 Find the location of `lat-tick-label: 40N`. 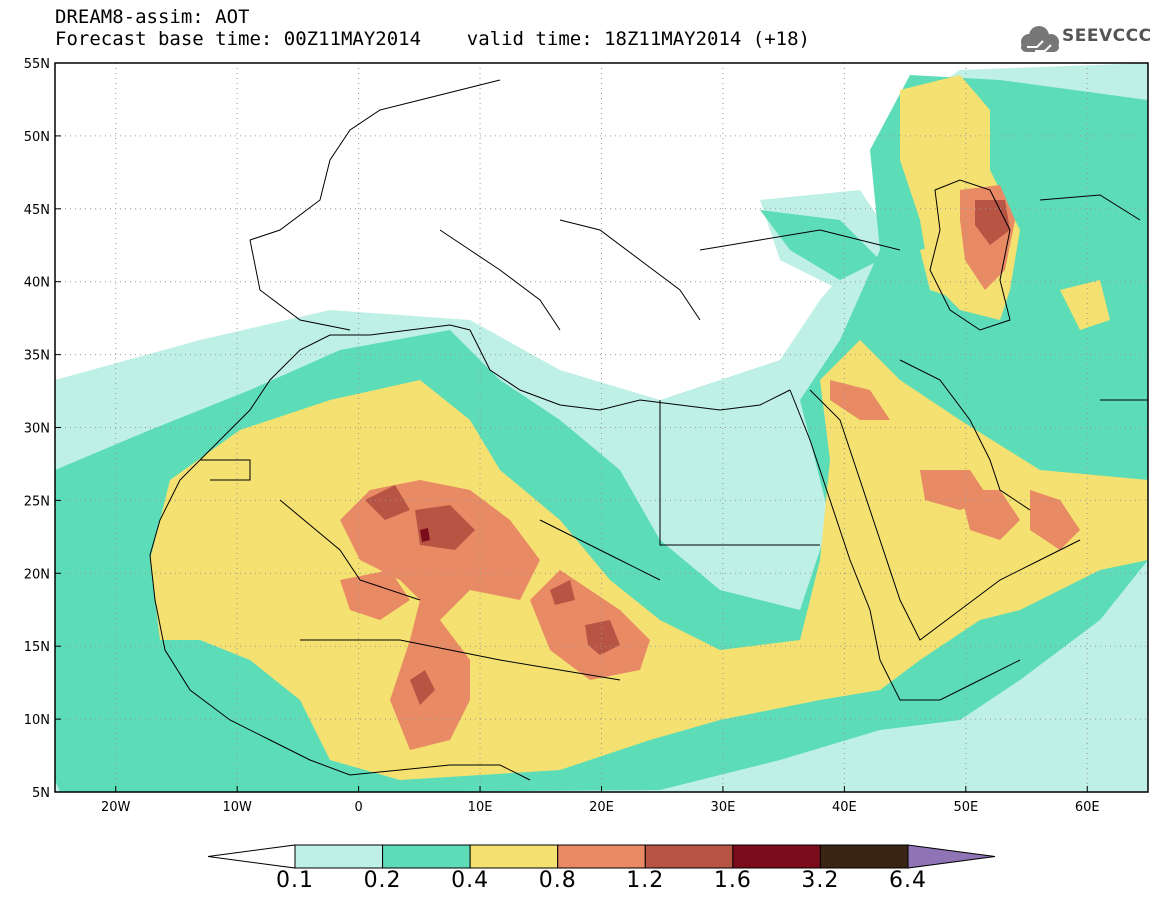

lat-tick-label: 40N is located at coordinates (37, 283).